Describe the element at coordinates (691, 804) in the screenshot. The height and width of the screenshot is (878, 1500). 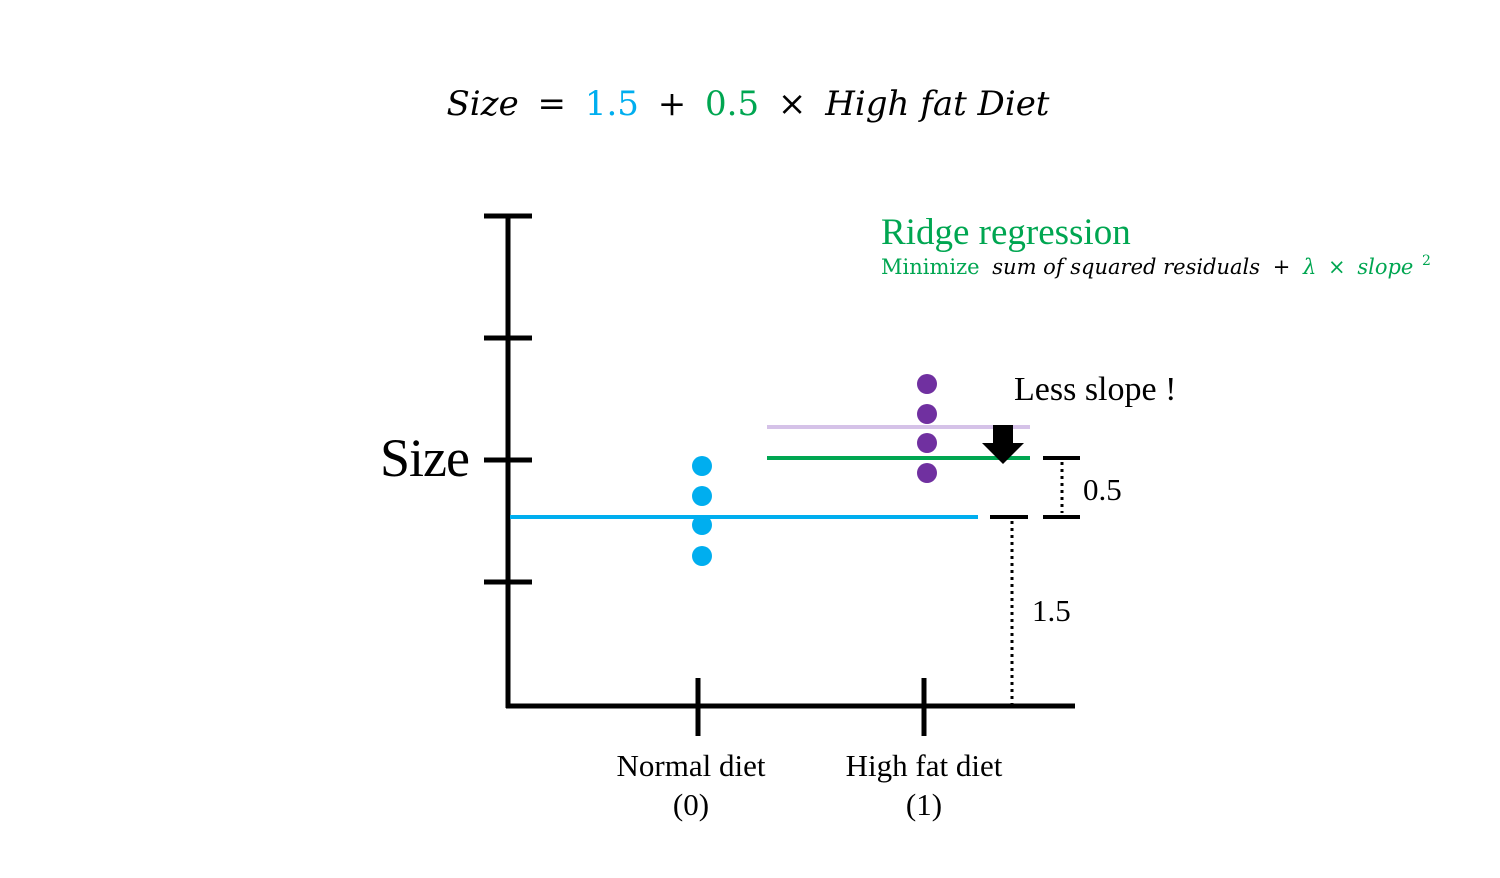
I see `category-code-normal: (0)` at that location.